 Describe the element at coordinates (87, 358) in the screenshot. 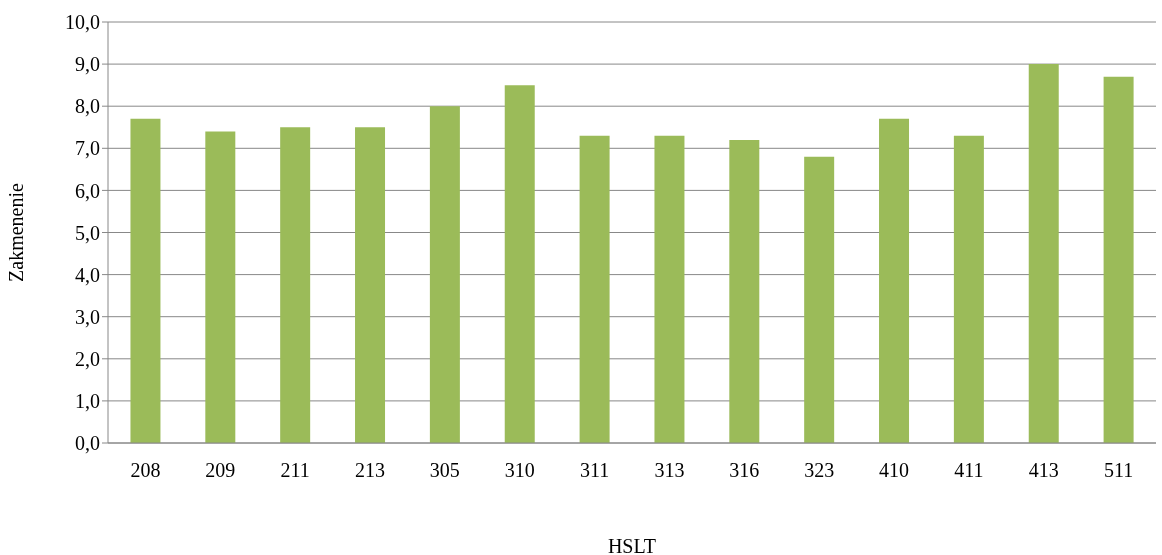

I see `y-tick-label: 2,0` at that location.